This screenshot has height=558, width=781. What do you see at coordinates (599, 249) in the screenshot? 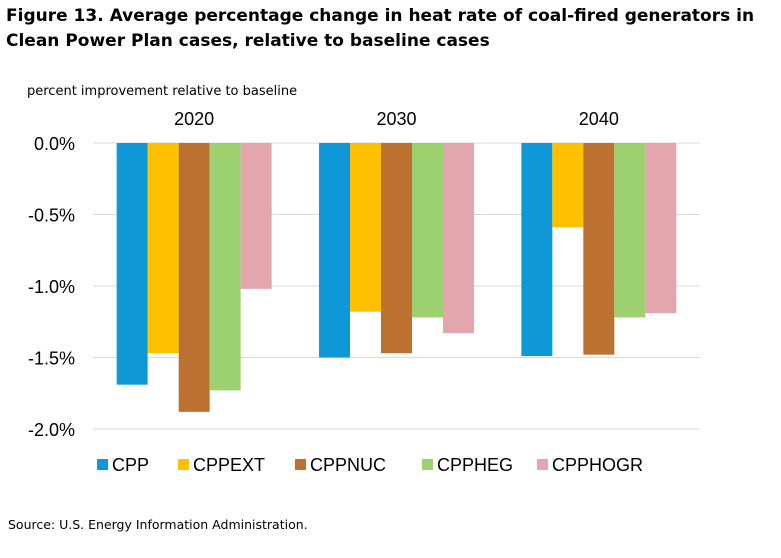
I see `bar-cppnuc-2040` at bounding box center [599, 249].